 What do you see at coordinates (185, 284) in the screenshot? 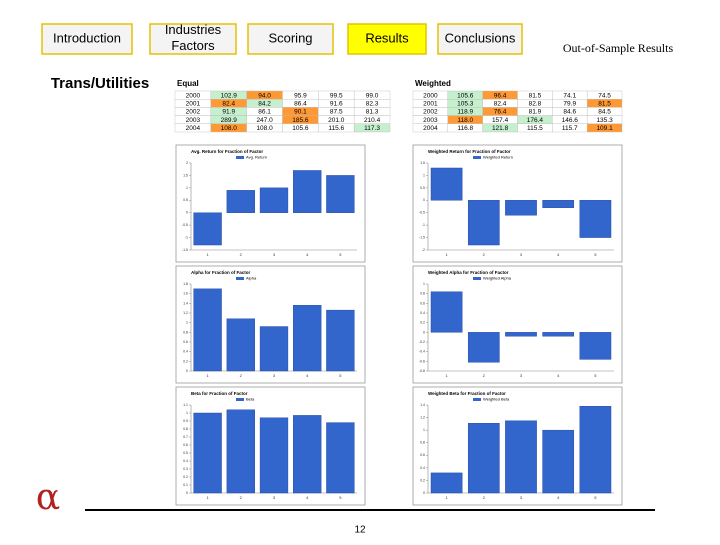
I see `y-tick-label: 1.8` at bounding box center [185, 284].